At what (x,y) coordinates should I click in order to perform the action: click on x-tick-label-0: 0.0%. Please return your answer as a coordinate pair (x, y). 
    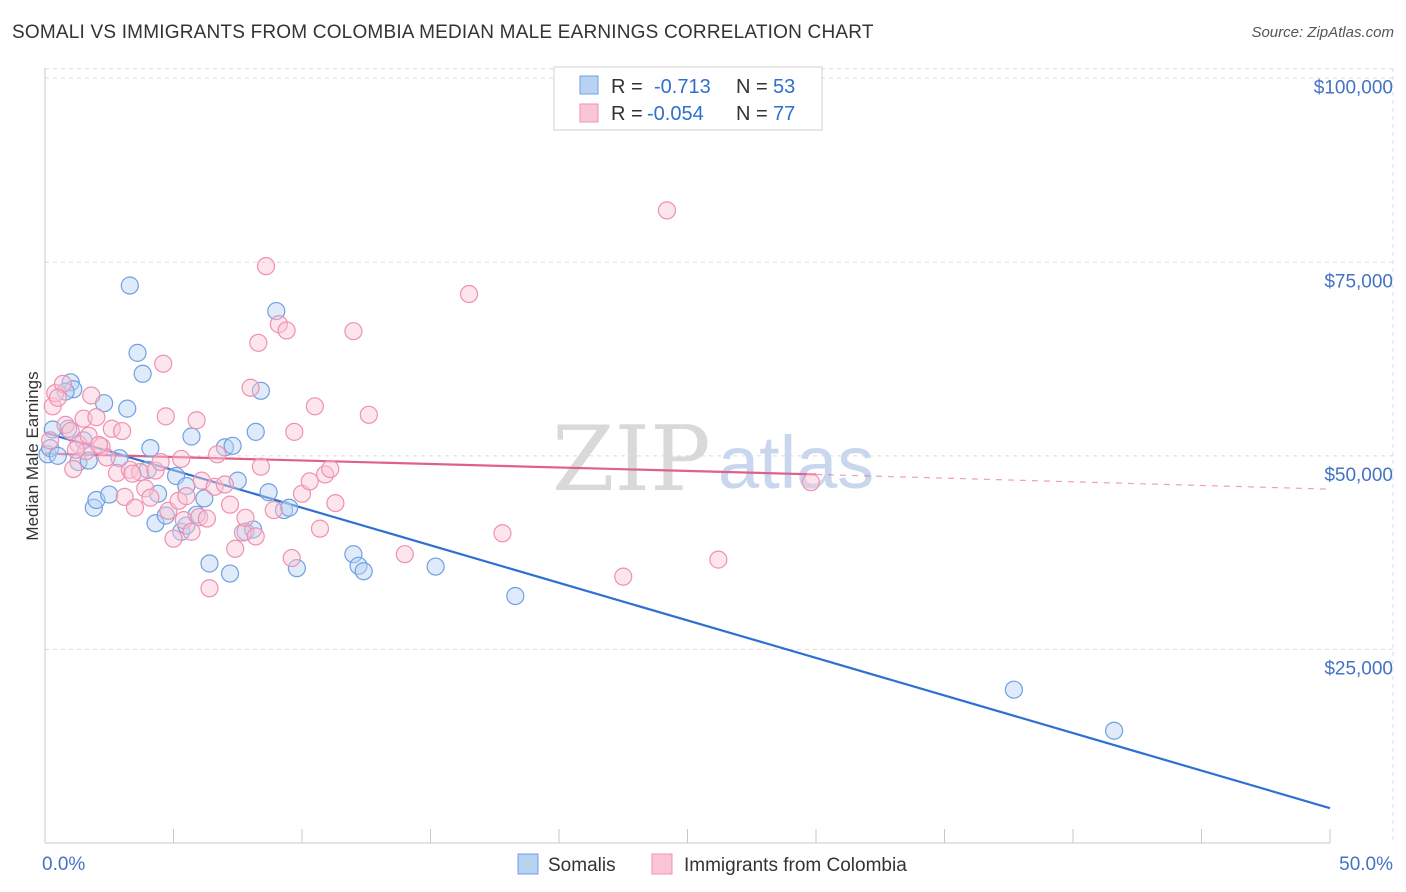
    Looking at the image, I should click on (63, 864).